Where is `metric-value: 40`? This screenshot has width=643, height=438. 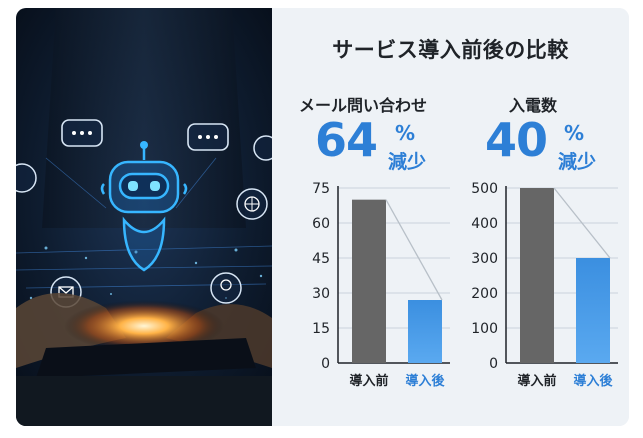
metric-value: 40 is located at coordinates (516, 140).